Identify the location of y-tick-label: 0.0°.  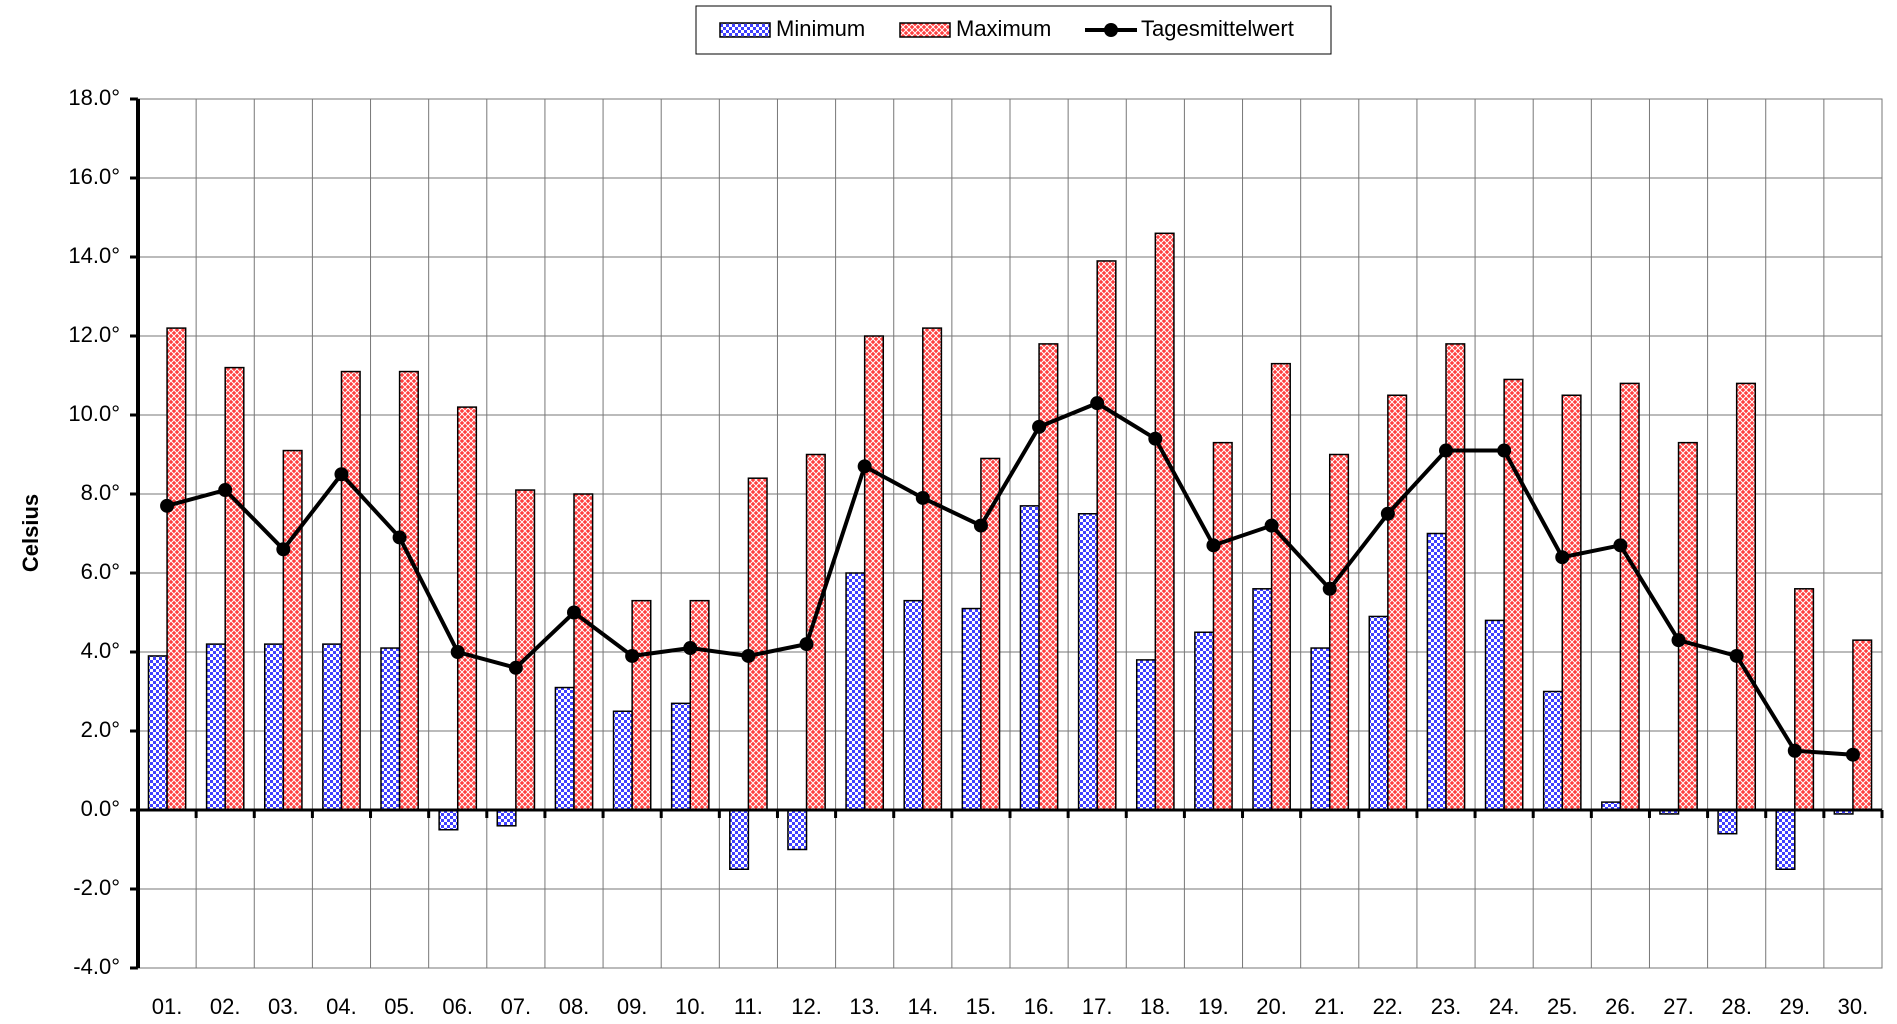
(100, 808).